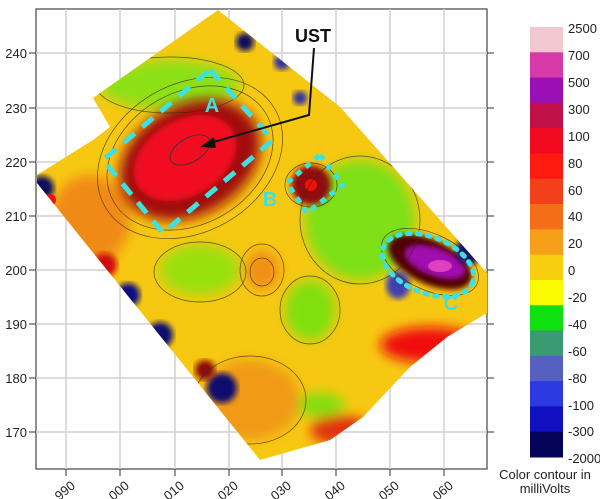  Describe the element at coordinates (581, 405) in the screenshot. I see `colorbar-level-label: -100` at that location.